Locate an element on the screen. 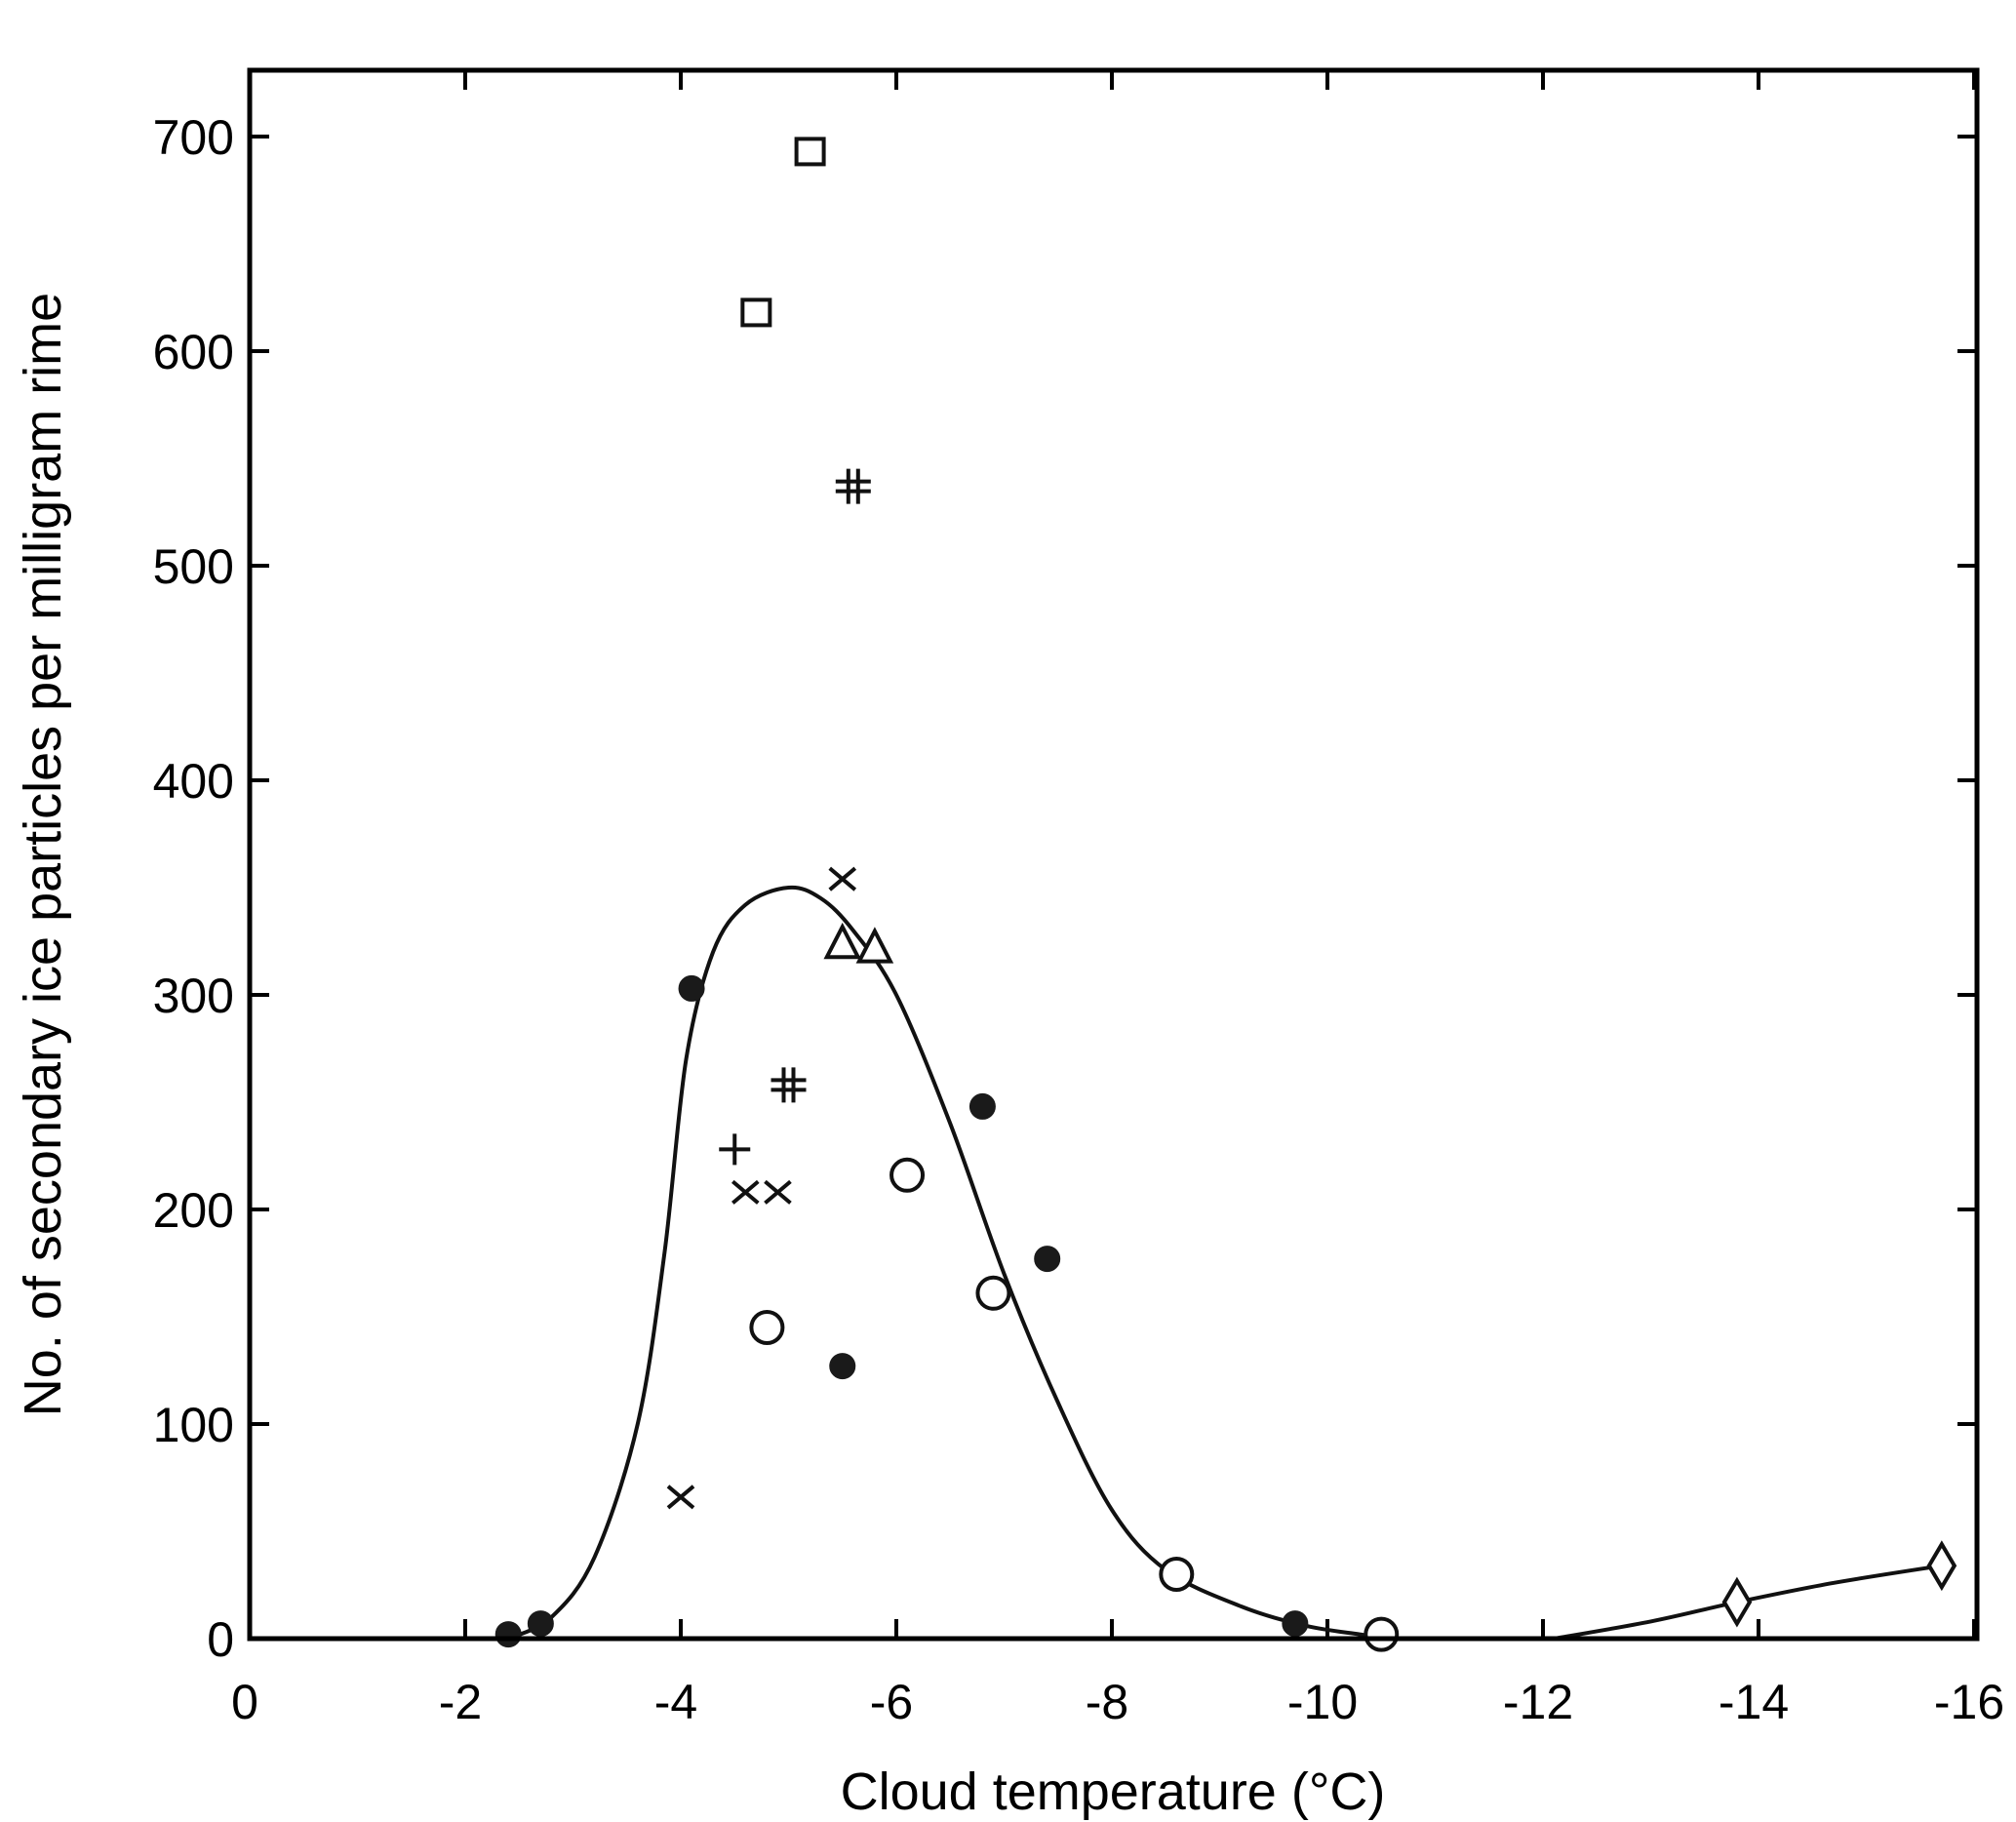 Image resolution: width=2016 pixels, height=1822 pixels. x-tick-label: 0 is located at coordinates (244, 1702).